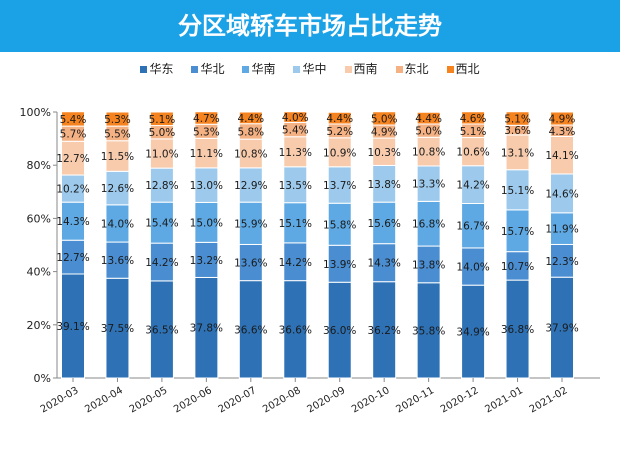 The width and height of the screenshot is (620, 465). I want to click on legend: 华东 华北 华南 华中 西南 东北 西北, so click(310, 68).